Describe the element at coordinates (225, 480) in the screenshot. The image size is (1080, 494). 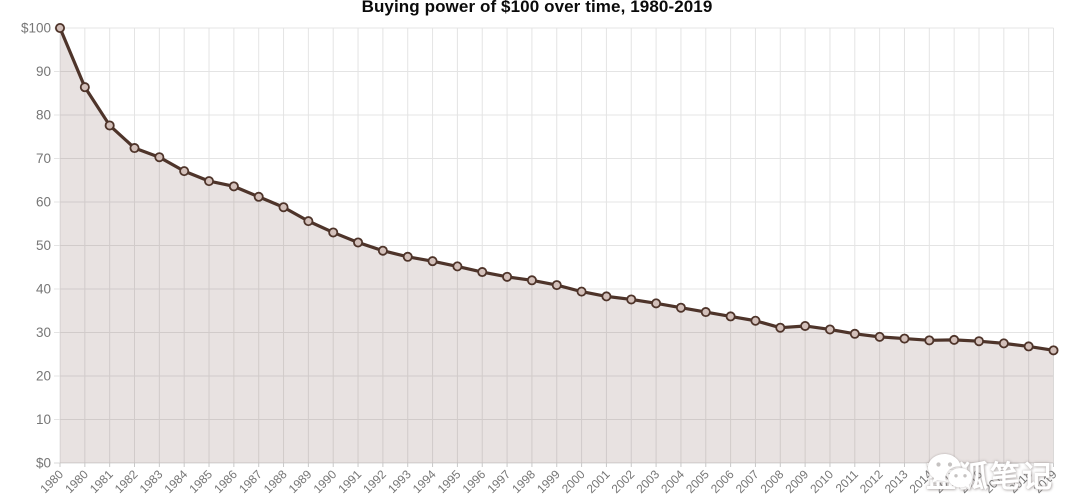
I see `x-axis-label: 1986` at that location.